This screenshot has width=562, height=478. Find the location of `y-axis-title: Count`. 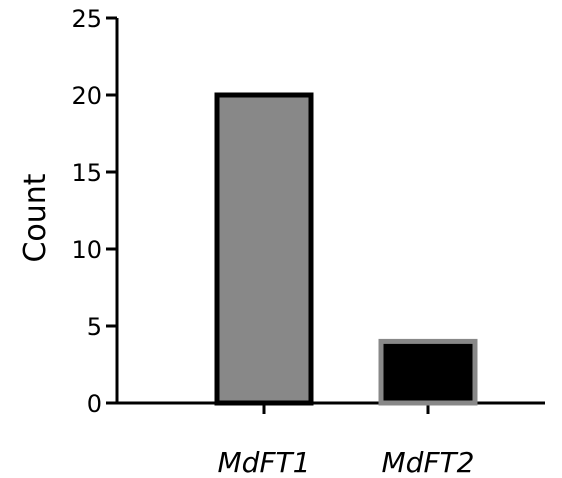

y-axis-title: Count is located at coordinates (35, 217).